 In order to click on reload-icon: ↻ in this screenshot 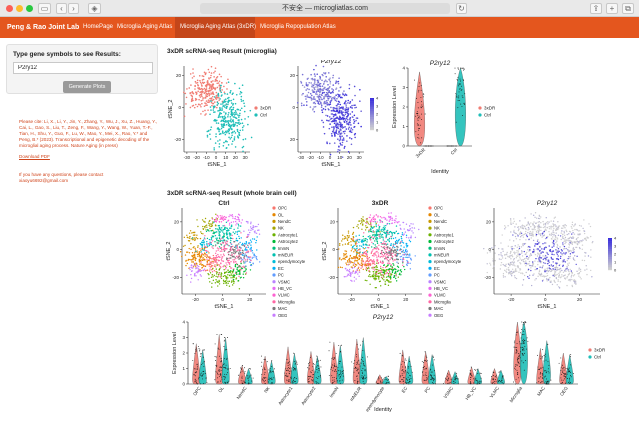, I will do `click(461, 8)`.